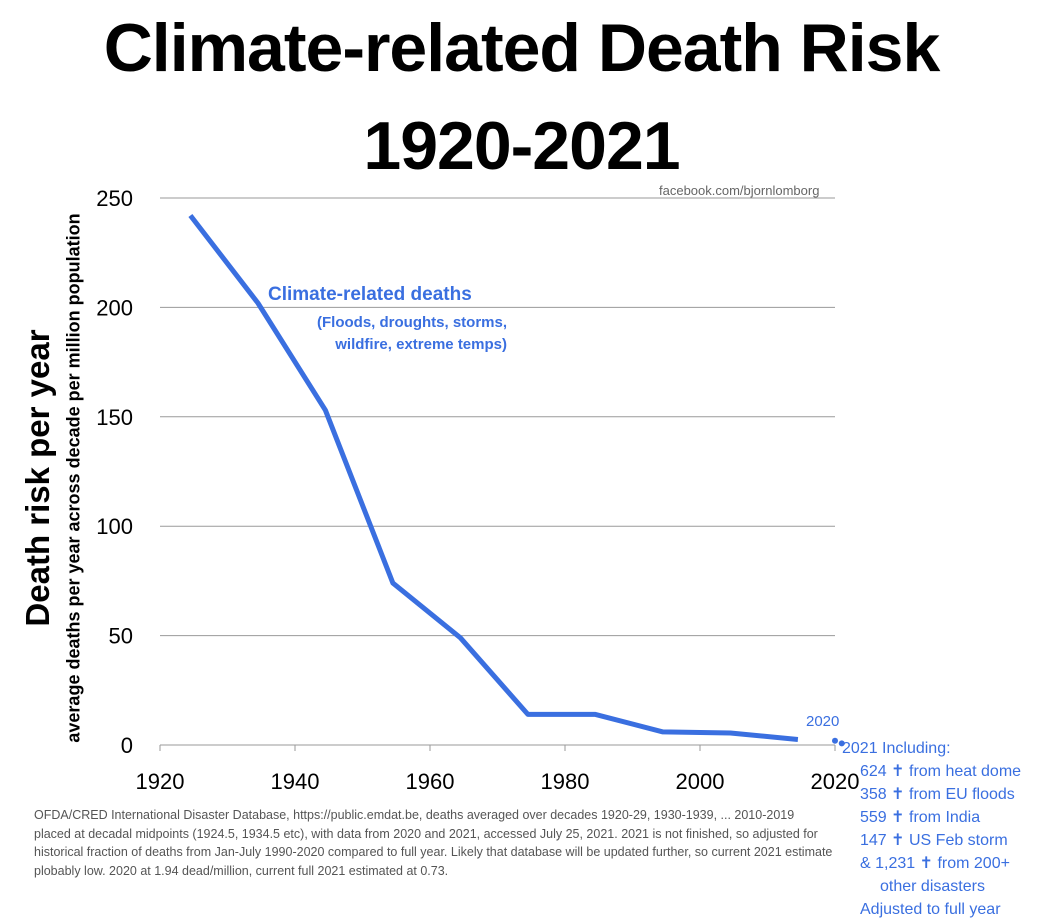 Image resolution: width=1043 pixels, height=921 pixels. Describe the element at coordinates (934, 840) in the screenshot. I see `annotation-line: 147 ✝ US Feb storm` at that location.